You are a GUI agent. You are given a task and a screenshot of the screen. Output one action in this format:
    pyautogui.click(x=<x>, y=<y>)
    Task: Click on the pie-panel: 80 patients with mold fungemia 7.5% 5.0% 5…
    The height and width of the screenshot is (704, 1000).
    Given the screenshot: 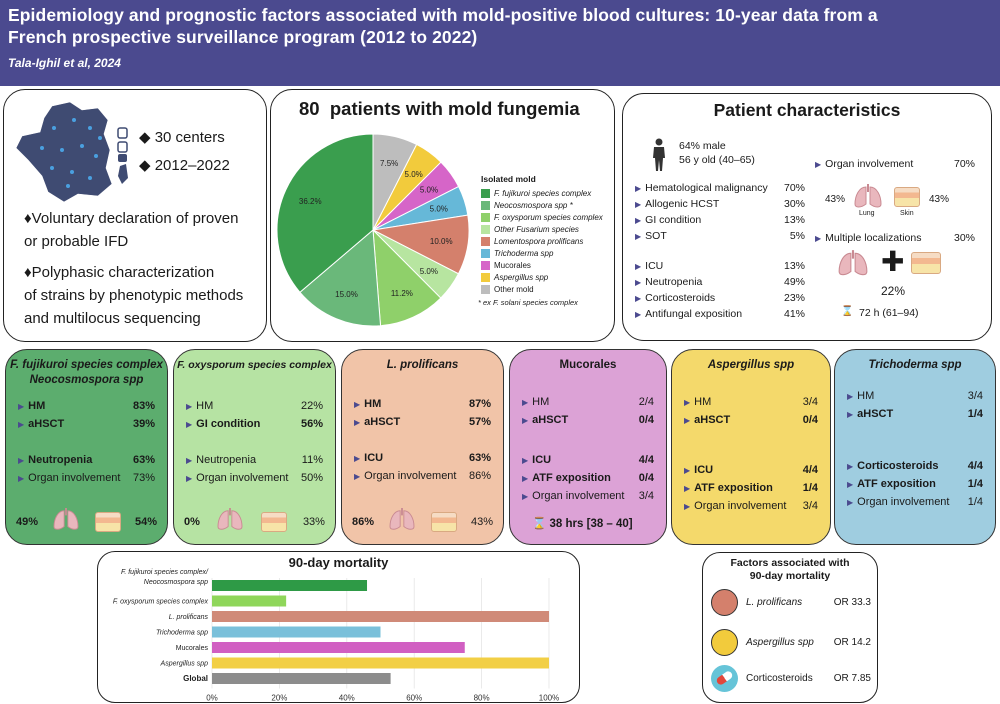 What is the action you would take?
    pyautogui.click(x=442, y=215)
    